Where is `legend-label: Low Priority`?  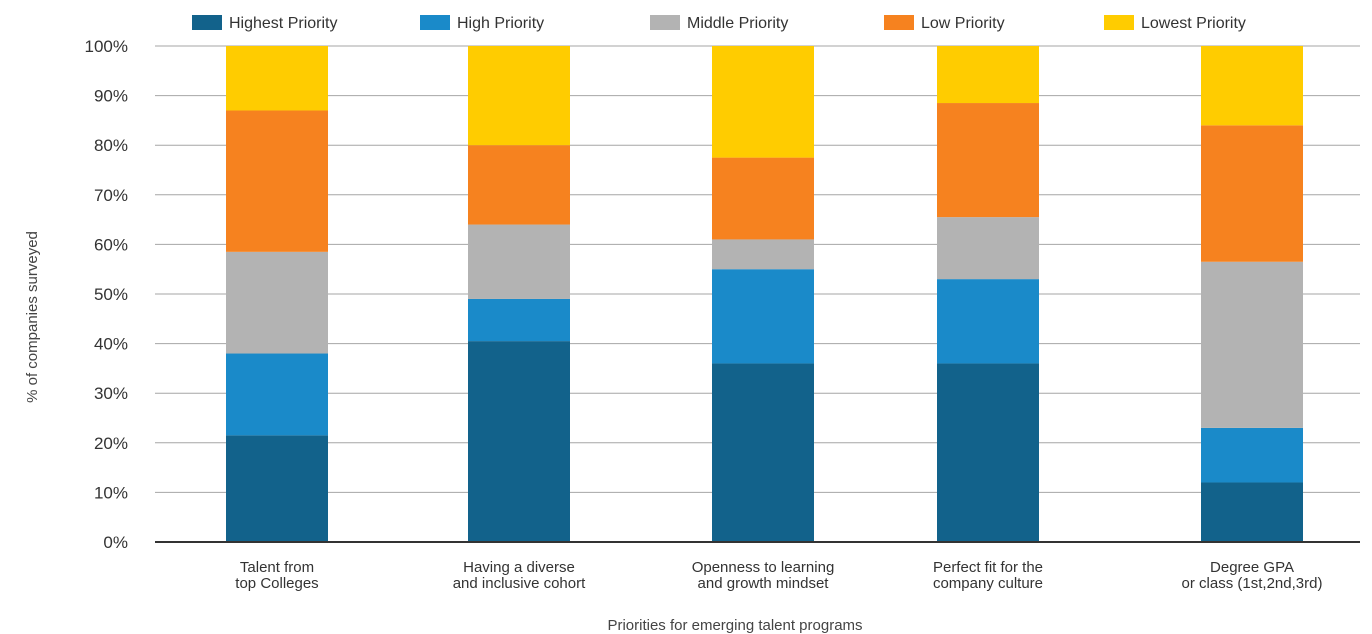 legend-label: Low Priority is located at coordinates (963, 23).